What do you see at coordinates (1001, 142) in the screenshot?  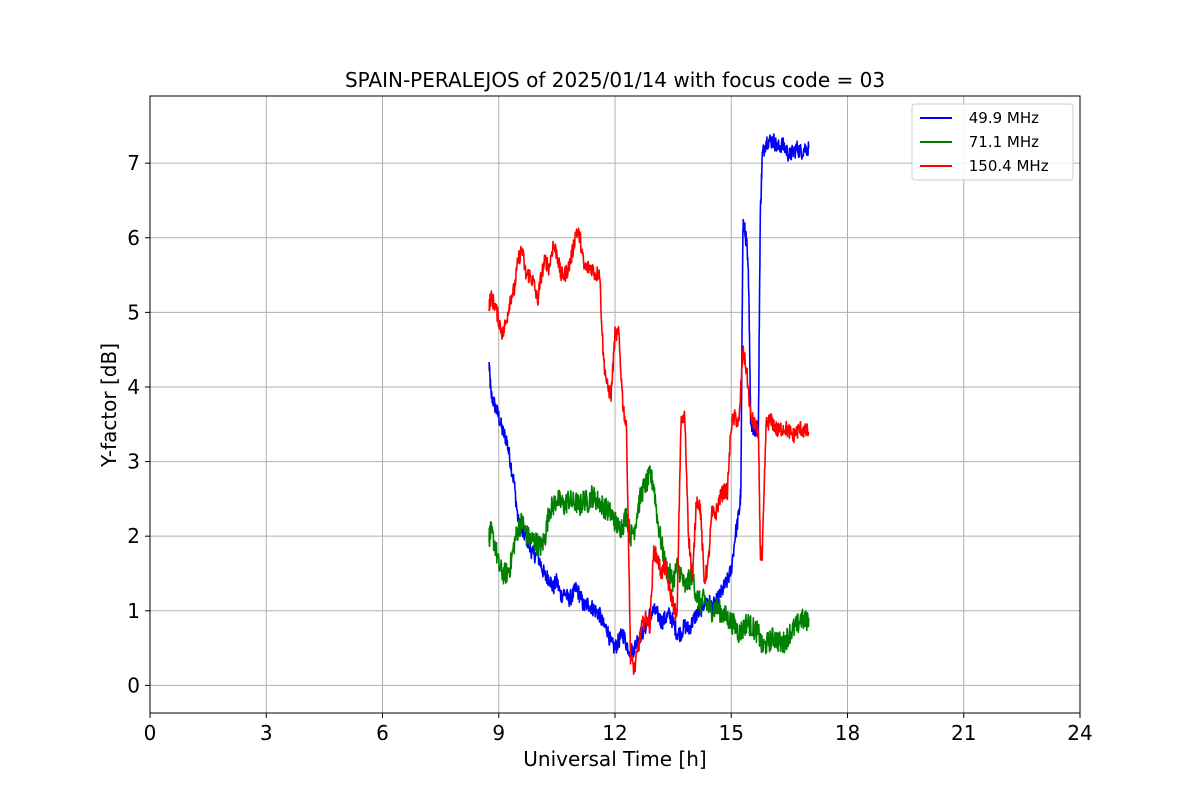 I see `legend-label: 71.1 MHz` at bounding box center [1001, 142].